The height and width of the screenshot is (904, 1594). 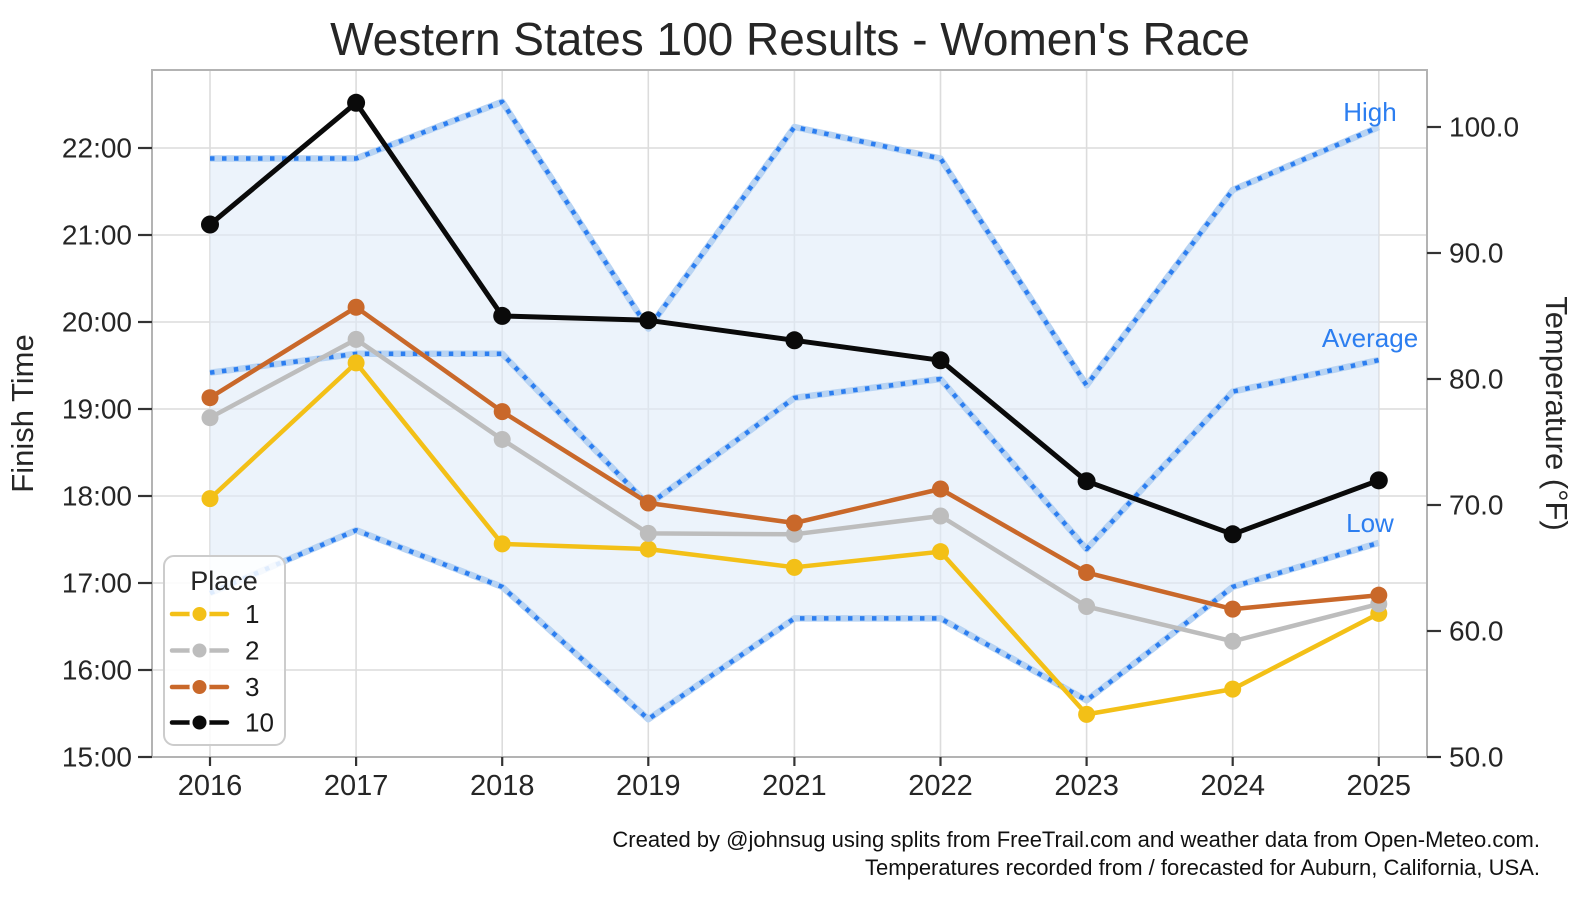 What do you see at coordinates (1484, 127) in the screenshot?
I see `y-right-tick-label: 100.0` at bounding box center [1484, 127].